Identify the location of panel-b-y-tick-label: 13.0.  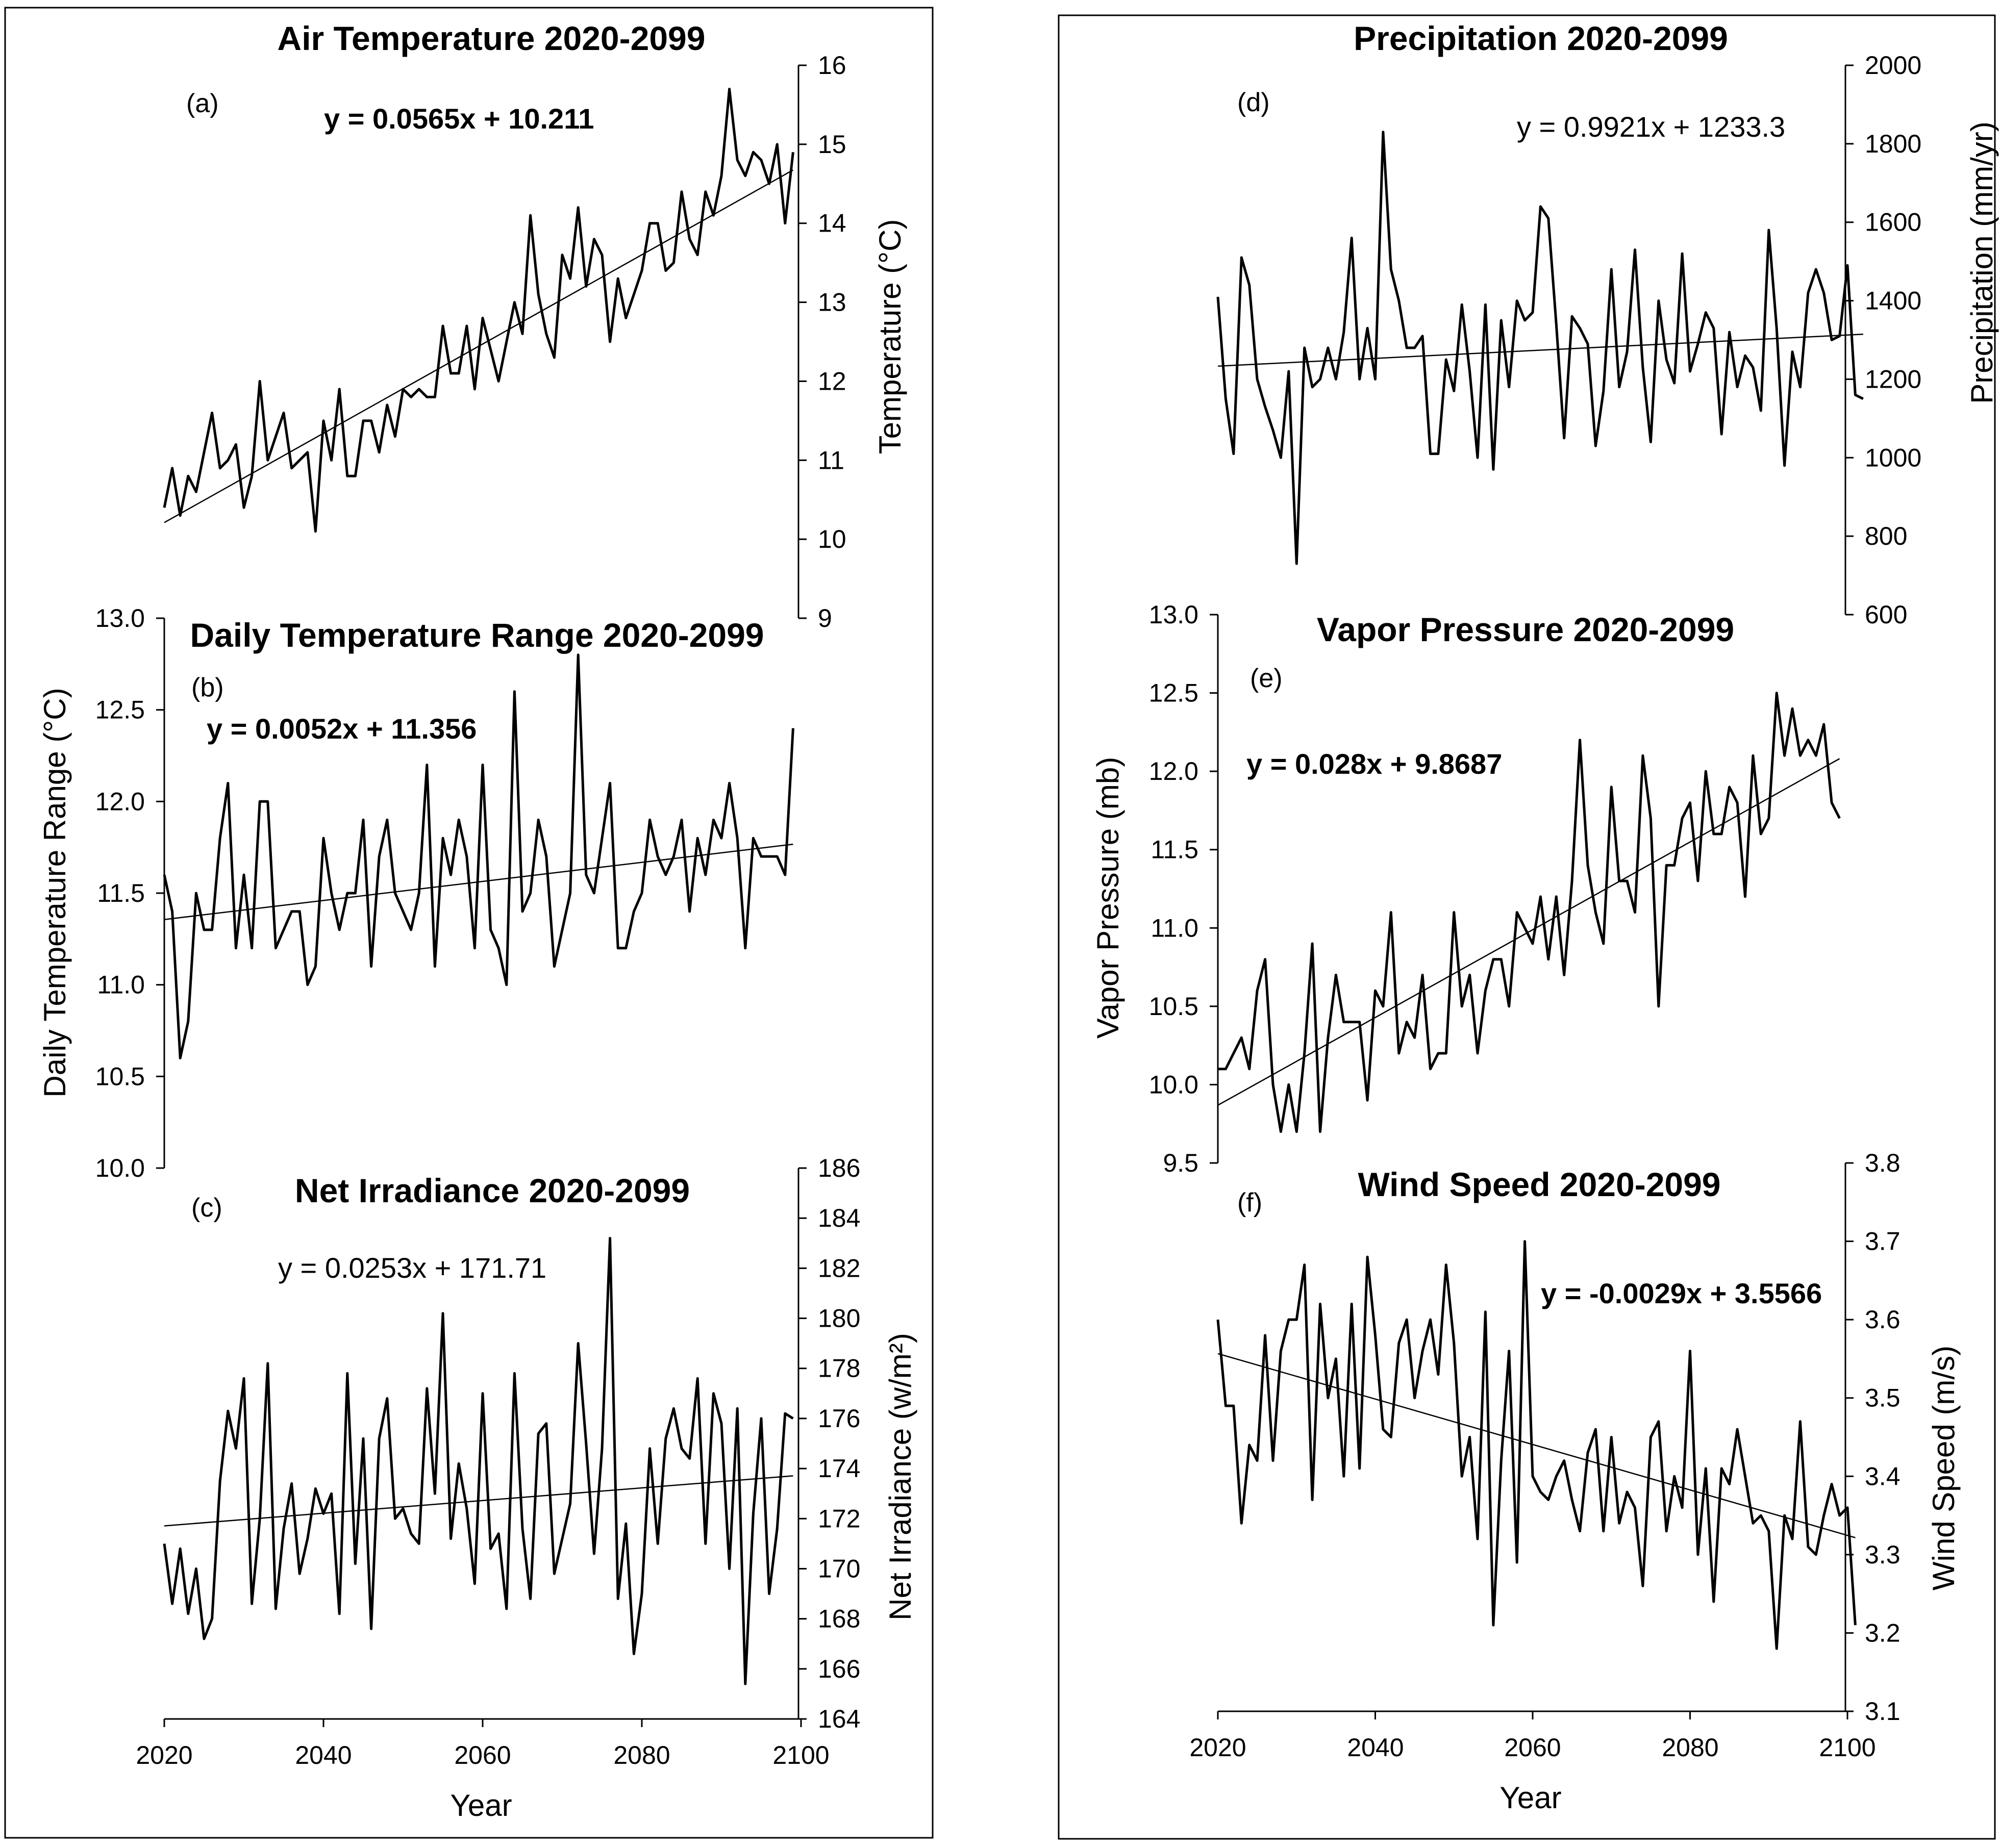
(120, 618).